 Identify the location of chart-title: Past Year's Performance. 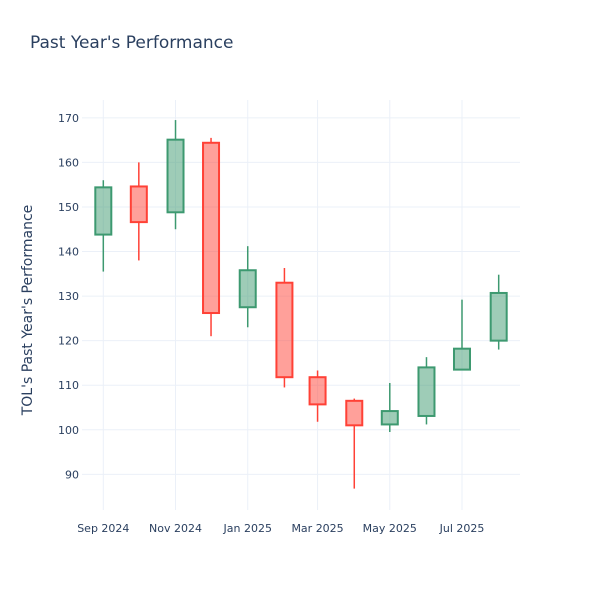
(132, 43).